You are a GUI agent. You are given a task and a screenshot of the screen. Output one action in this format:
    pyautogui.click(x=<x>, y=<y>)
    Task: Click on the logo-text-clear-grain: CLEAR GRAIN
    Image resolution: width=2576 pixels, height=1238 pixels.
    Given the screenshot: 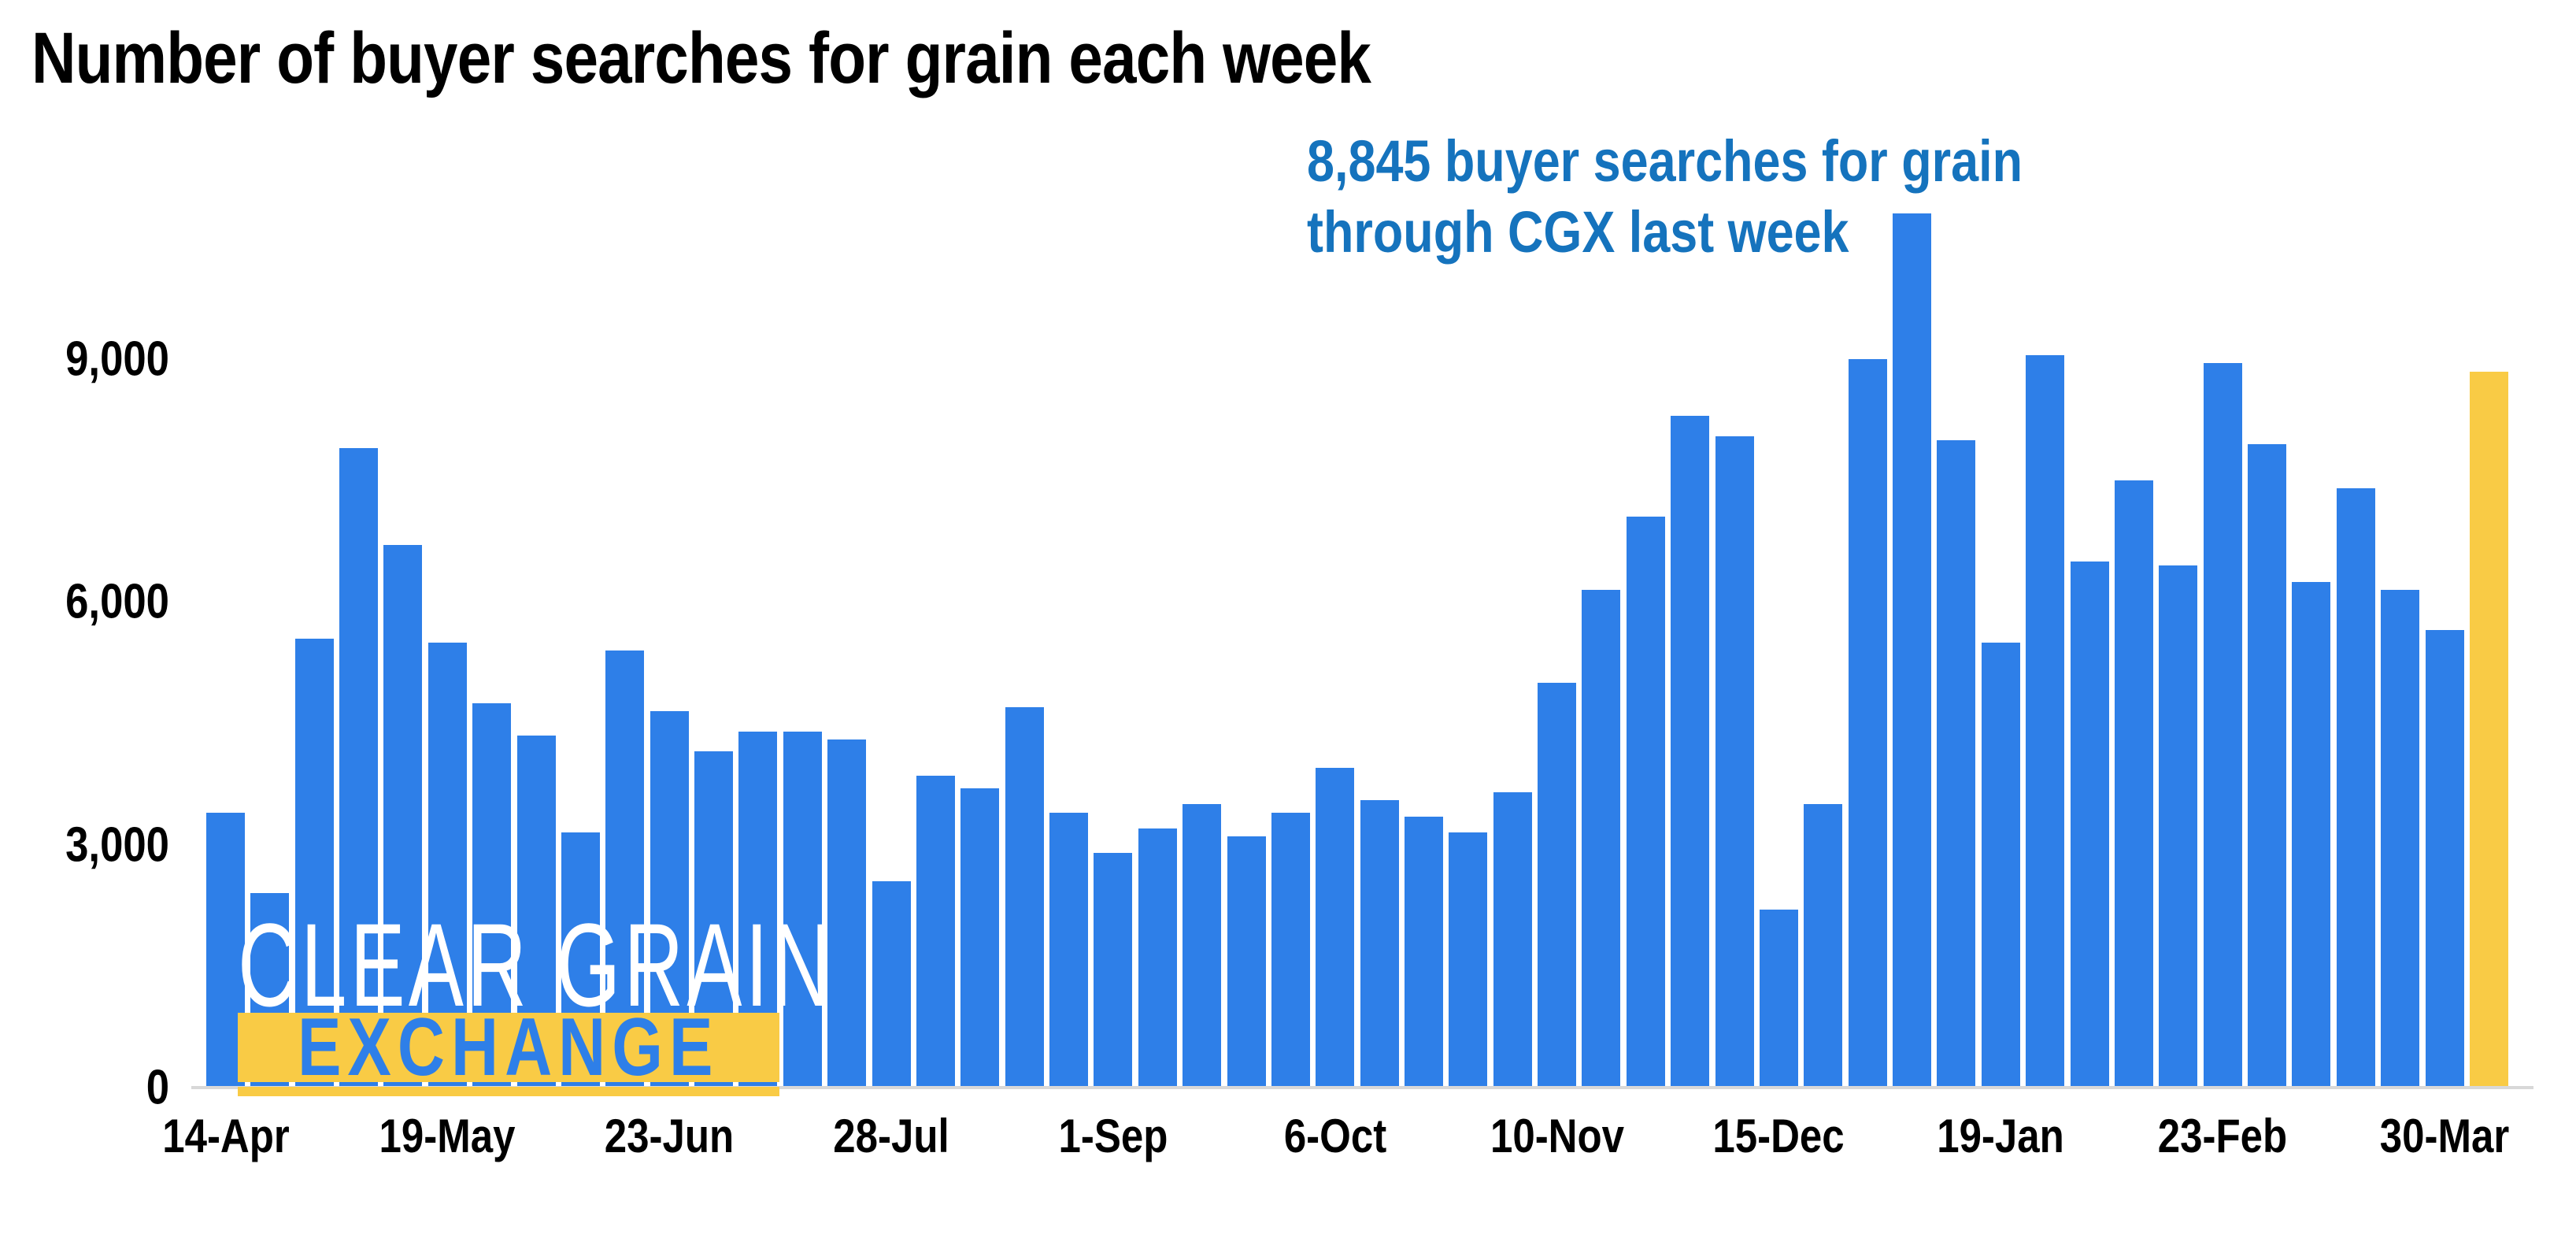 What is the action you would take?
    pyautogui.click(x=536, y=965)
    